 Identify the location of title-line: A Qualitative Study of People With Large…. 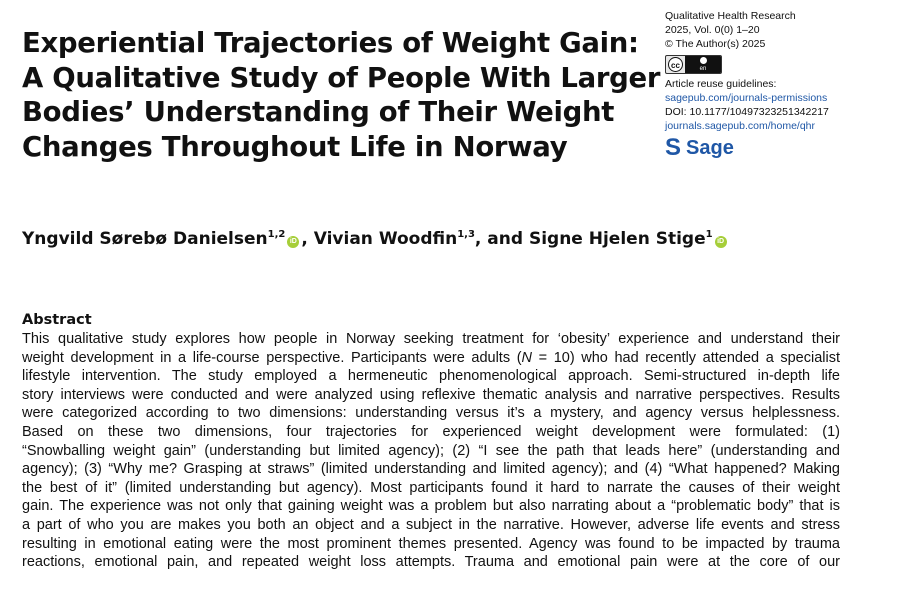
(341, 77).